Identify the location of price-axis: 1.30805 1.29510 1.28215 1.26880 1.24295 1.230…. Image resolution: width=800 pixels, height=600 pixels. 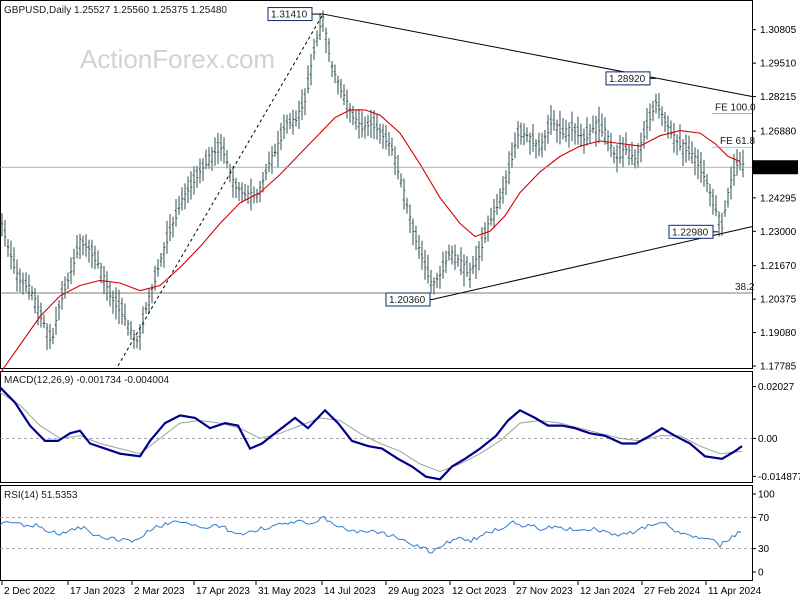
(774, 199).